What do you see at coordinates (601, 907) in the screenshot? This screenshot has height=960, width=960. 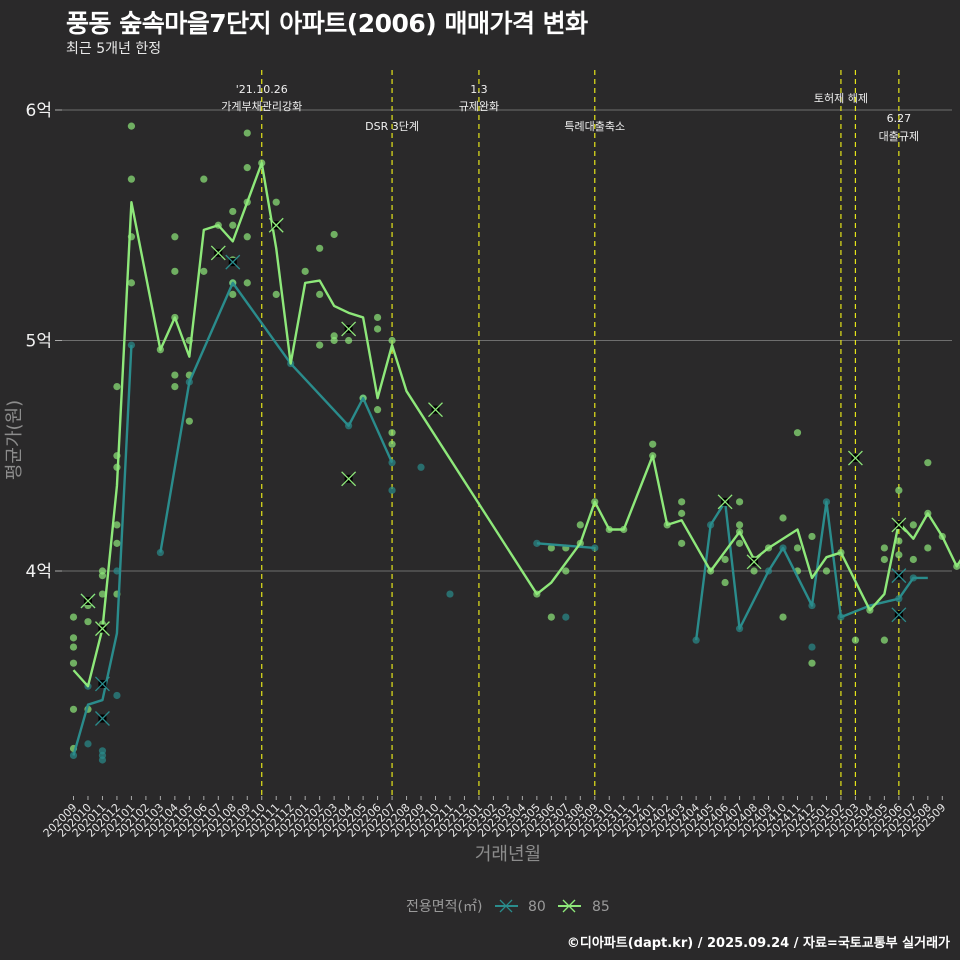 I see `legend-label-85: 85` at bounding box center [601, 907].